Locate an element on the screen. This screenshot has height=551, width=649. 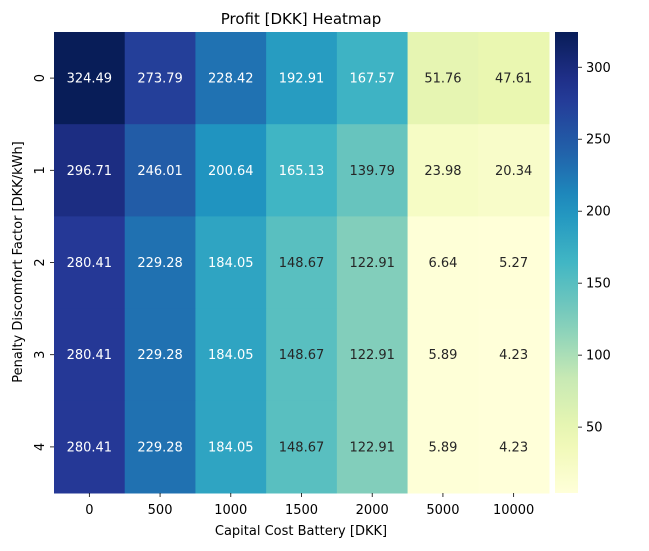
cell-value-label: 47.61 is located at coordinates (513, 79).